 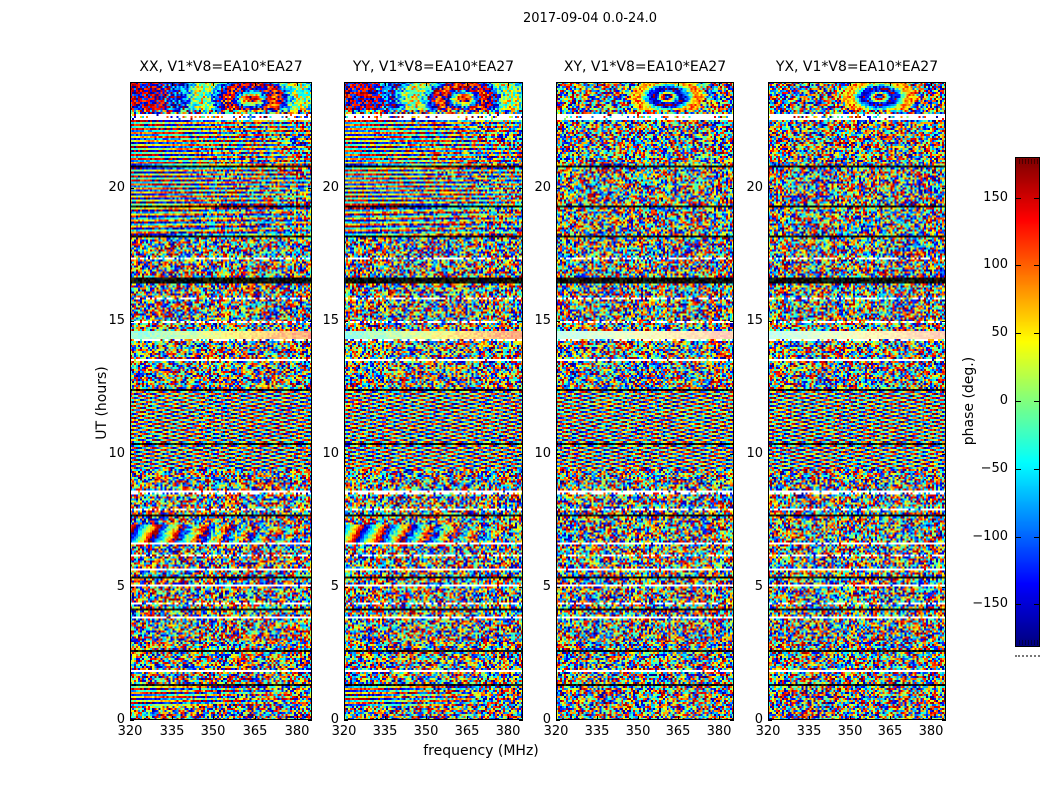 What do you see at coordinates (990, 603) in the screenshot?
I see `colorbar-tick-label: −150` at bounding box center [990, 603].